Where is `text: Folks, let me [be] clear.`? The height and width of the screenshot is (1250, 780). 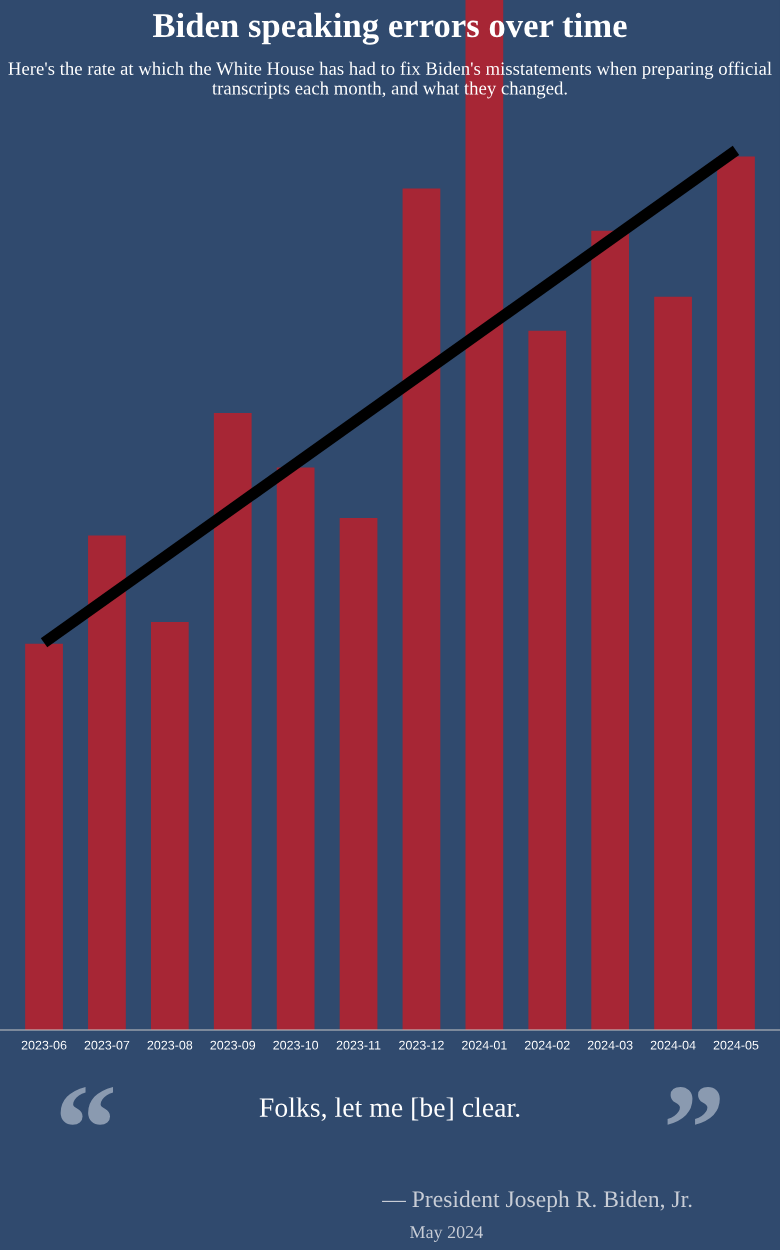
text: Folks, let me [be] clear. is located at coordinates (389, 1109).